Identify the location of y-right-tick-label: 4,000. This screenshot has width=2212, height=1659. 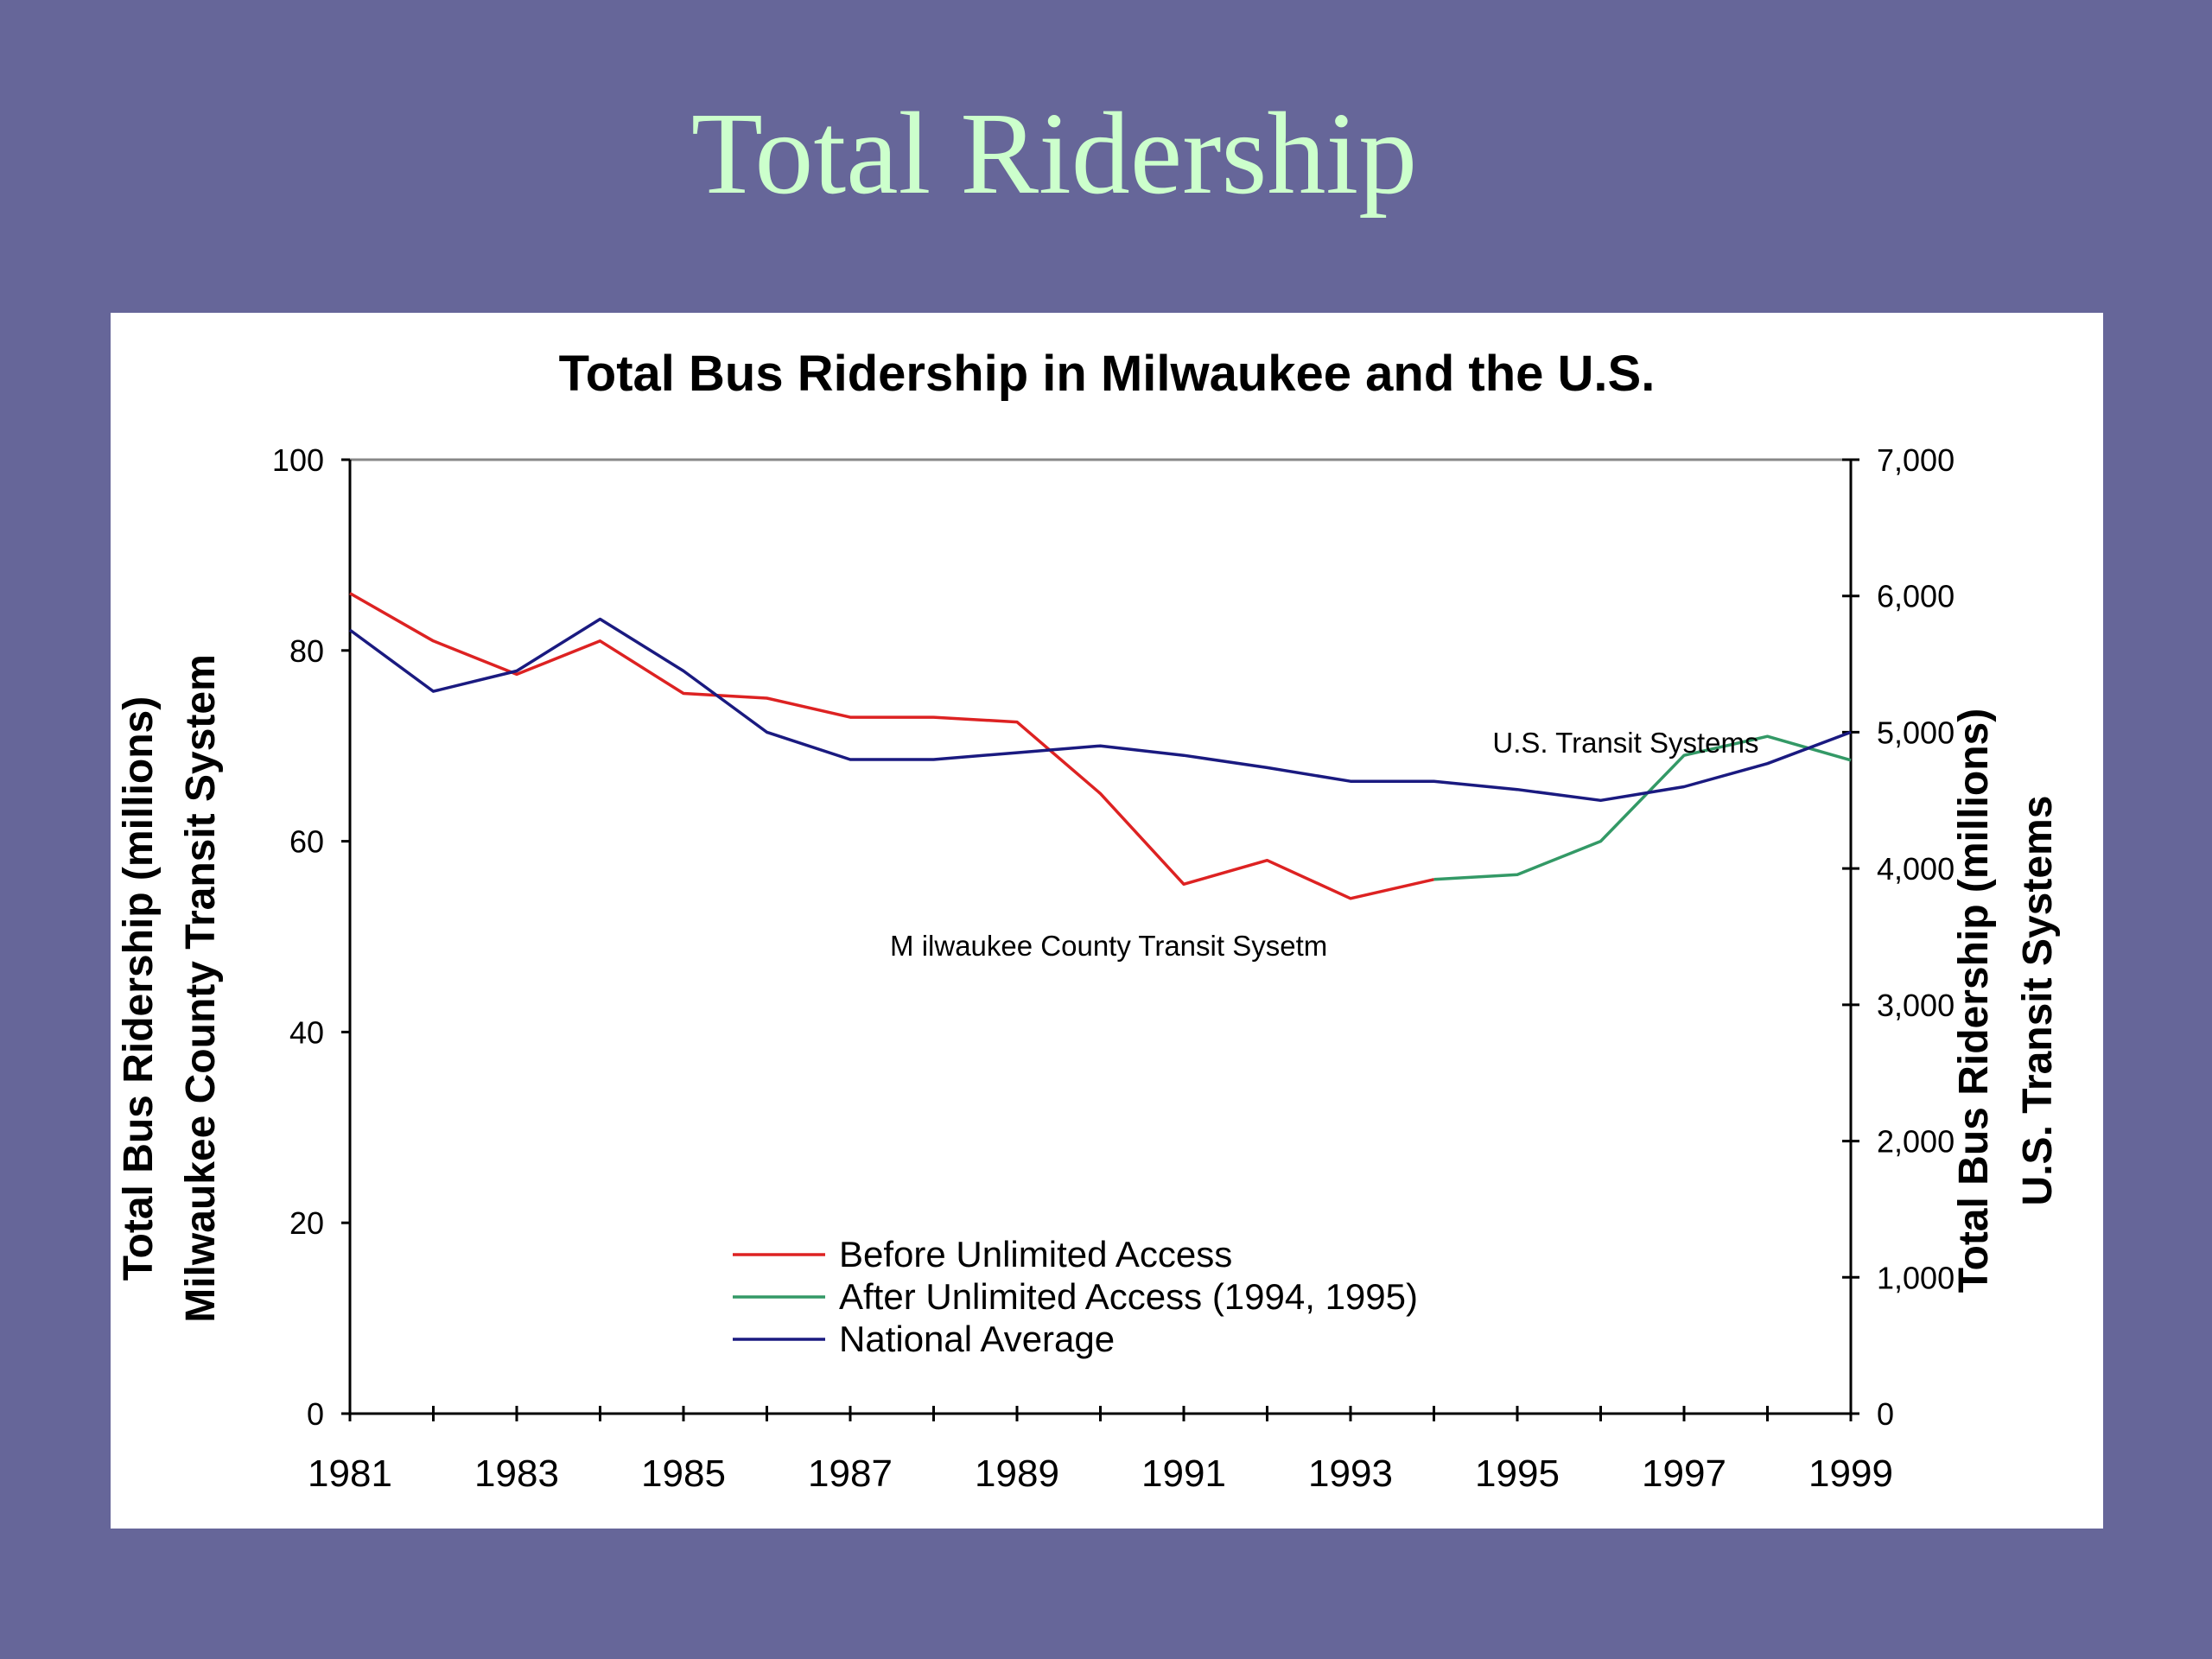
(1916, 869).